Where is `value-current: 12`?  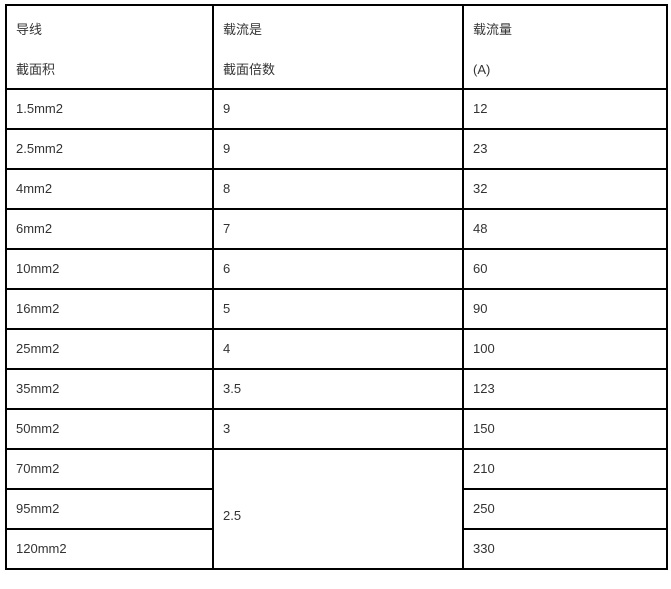
value-current: 12 is located at coordinates (480, 109).